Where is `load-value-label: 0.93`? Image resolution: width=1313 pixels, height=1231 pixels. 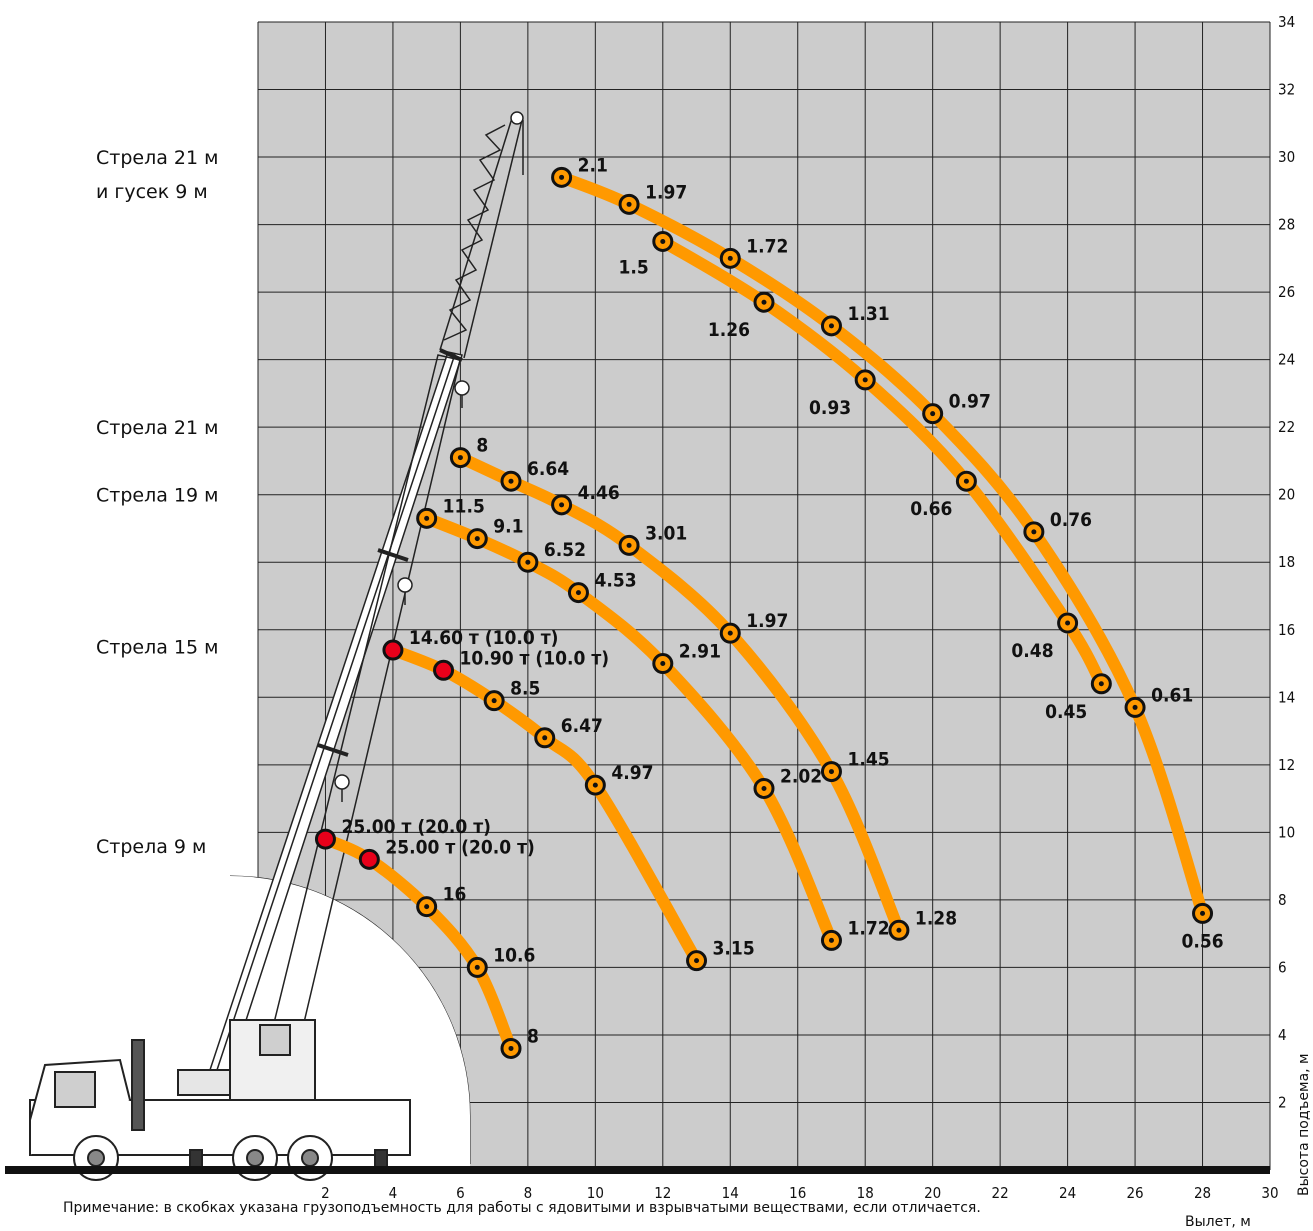 load-value-label: 0.93 is located at coordinates (830, 408).